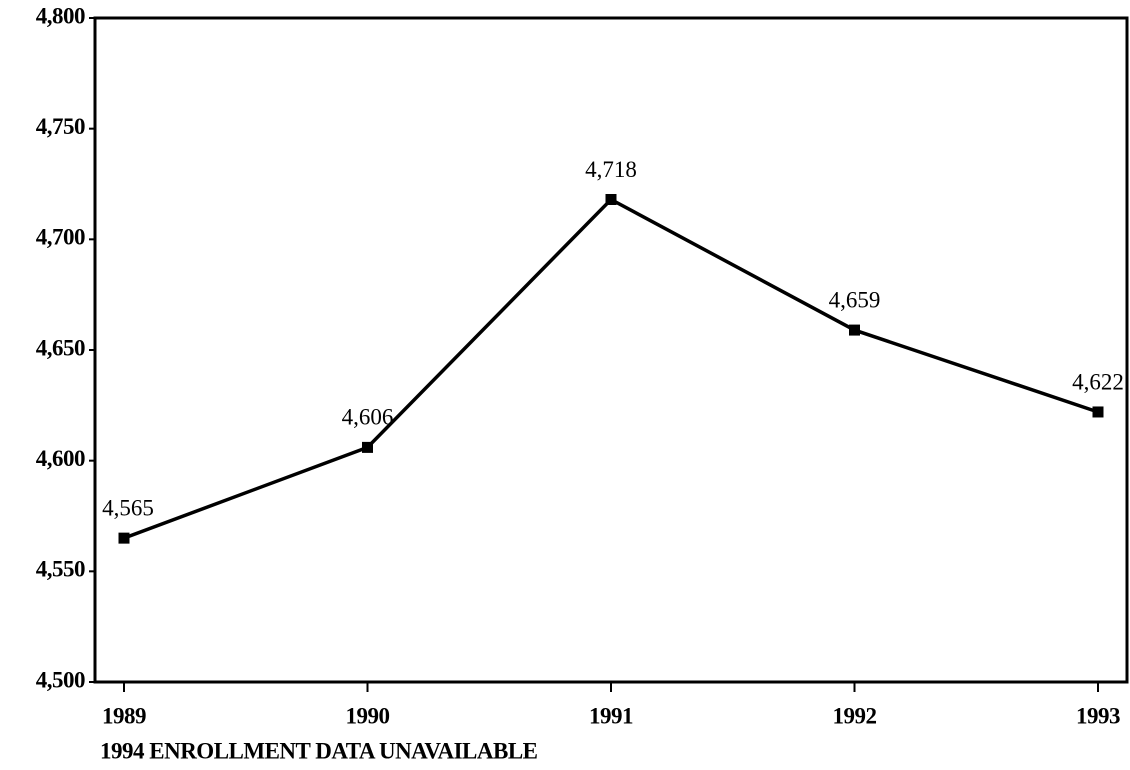 This screenshot has height=770, width=1130. I want to click on y-tick-label: 4,750, so click(60, 126).